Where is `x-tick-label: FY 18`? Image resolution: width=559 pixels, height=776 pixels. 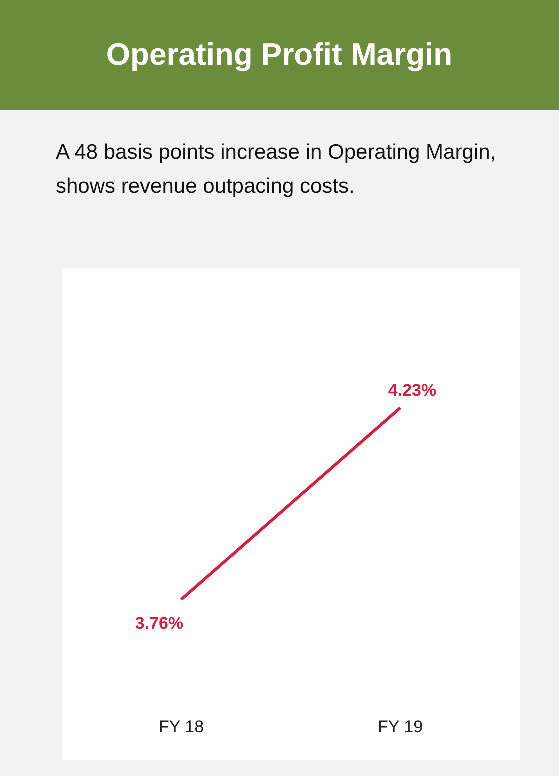 x-tick-label: FY 18 is located at coordinates (181, 726).